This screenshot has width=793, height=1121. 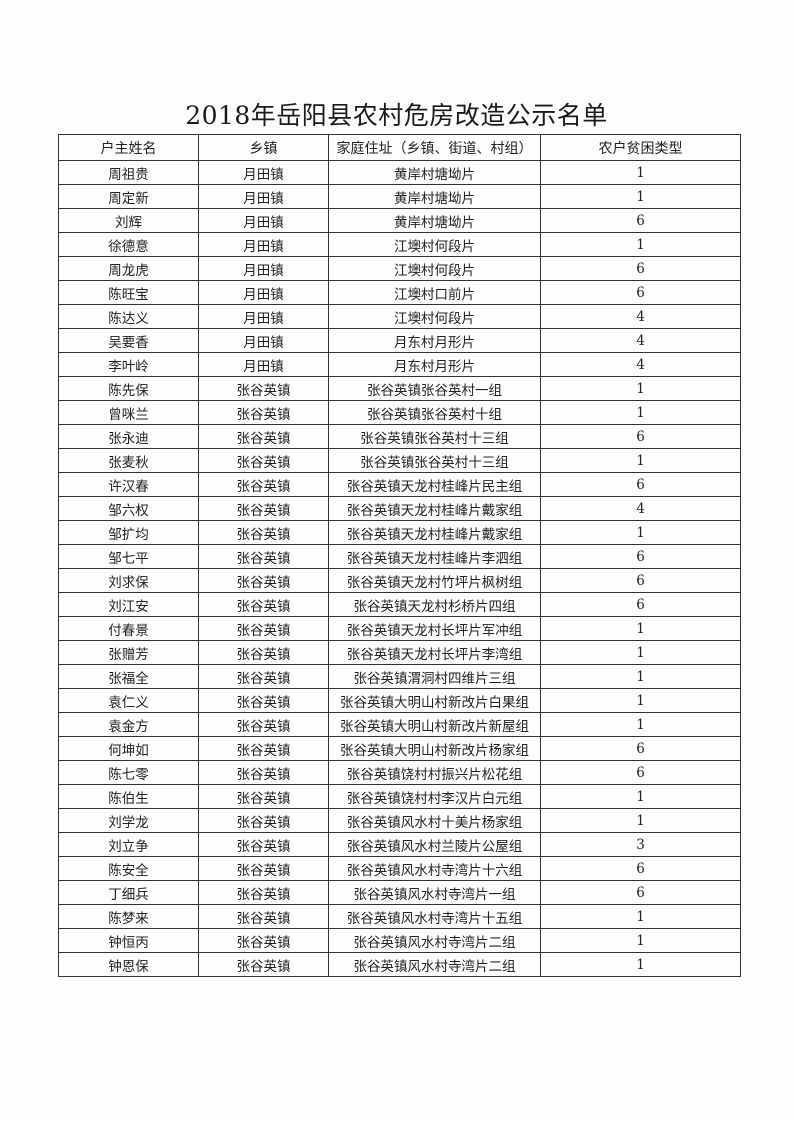 What do you see at coordinates (434, 292) in the screenshot?
I see `cell-address: 江墺村口前片` at bounding box center [434, 292].